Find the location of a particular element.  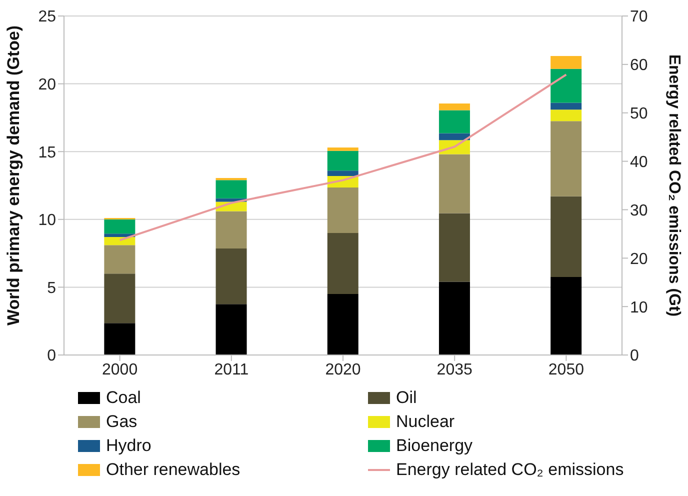

legend-label: Hydro is located at coordinates (129, 446).